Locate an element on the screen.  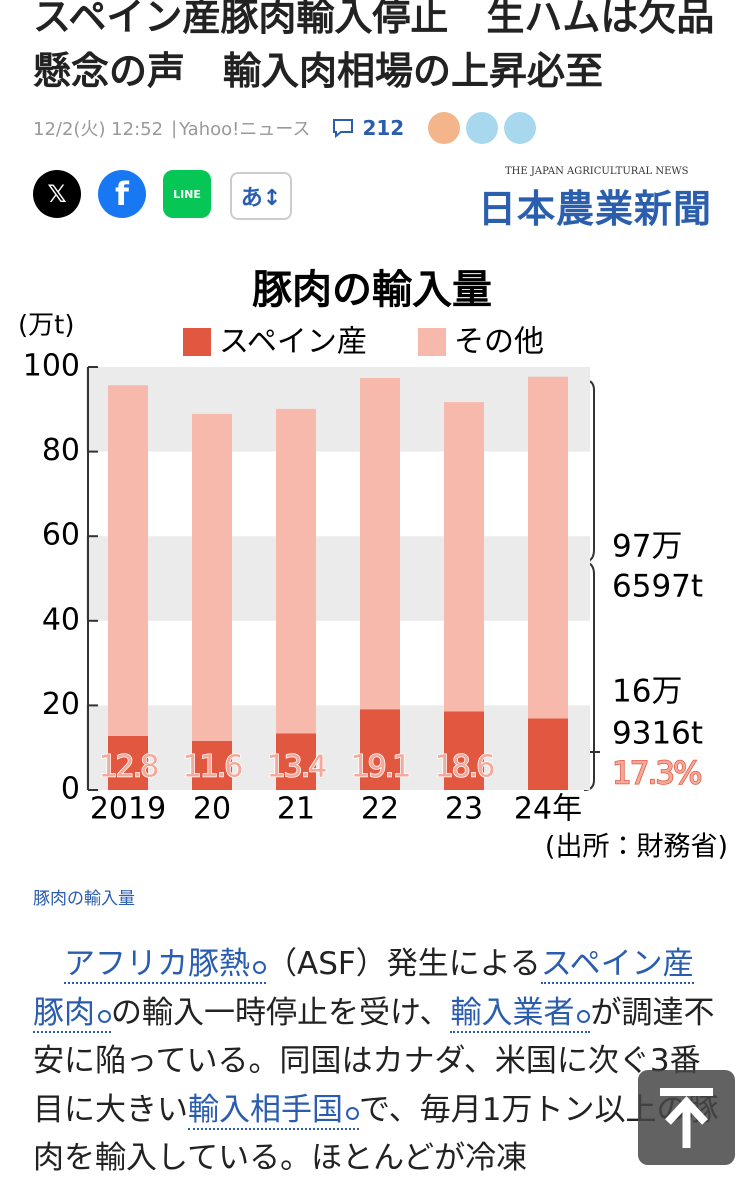
meta: 12/2(火) 12:52 | Yahoo!ニュース 212 is located at coordinates (285, 128).